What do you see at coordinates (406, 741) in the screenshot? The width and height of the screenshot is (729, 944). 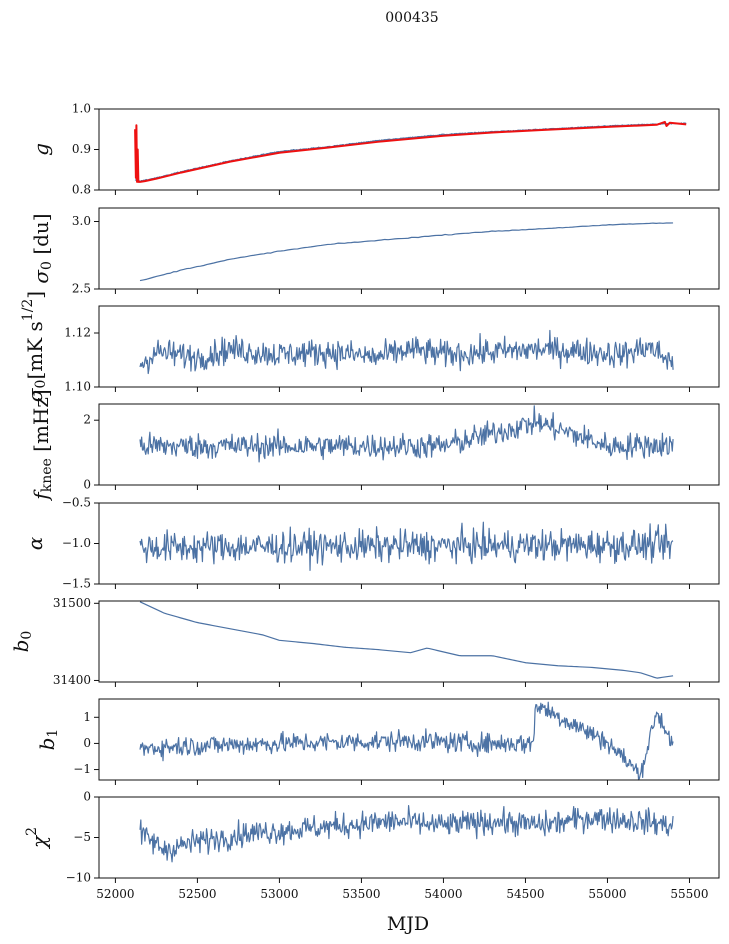 I see `series-line-b1` at bounding box center [406, 741].